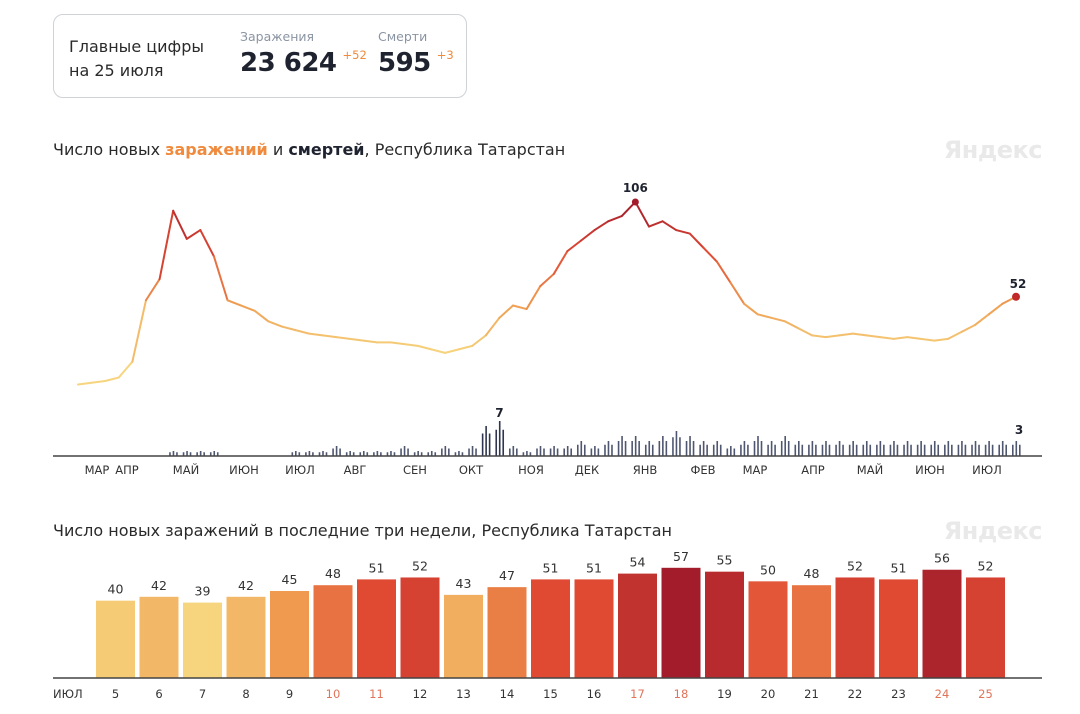 The image size is (1080, 714). What do you see at coordinates (635, 202) in the screenshot?
I see `peak-marker` at bounding box center [635, 202].